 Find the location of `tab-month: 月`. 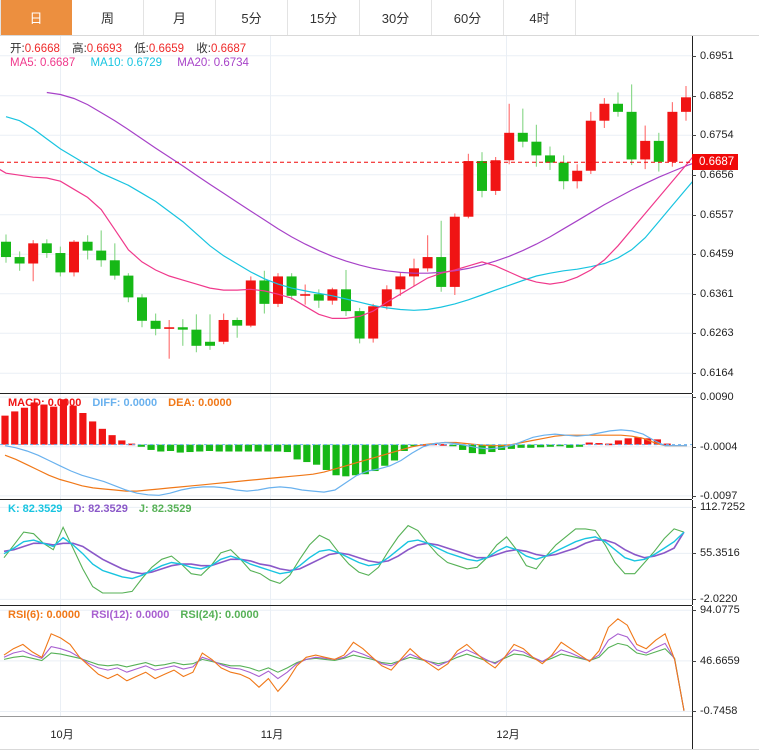

tab-month: 月 is located at coordinates (180, 17).